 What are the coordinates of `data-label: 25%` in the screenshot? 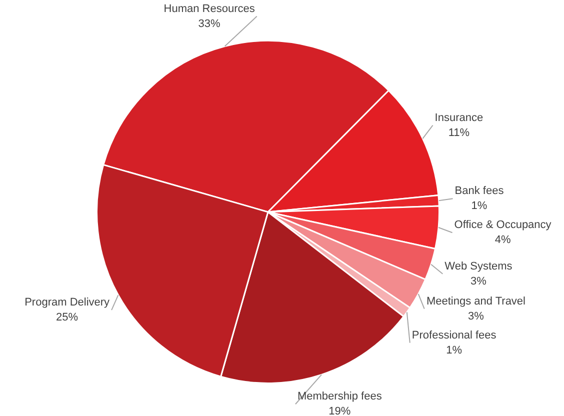 It's located at (67, 318).